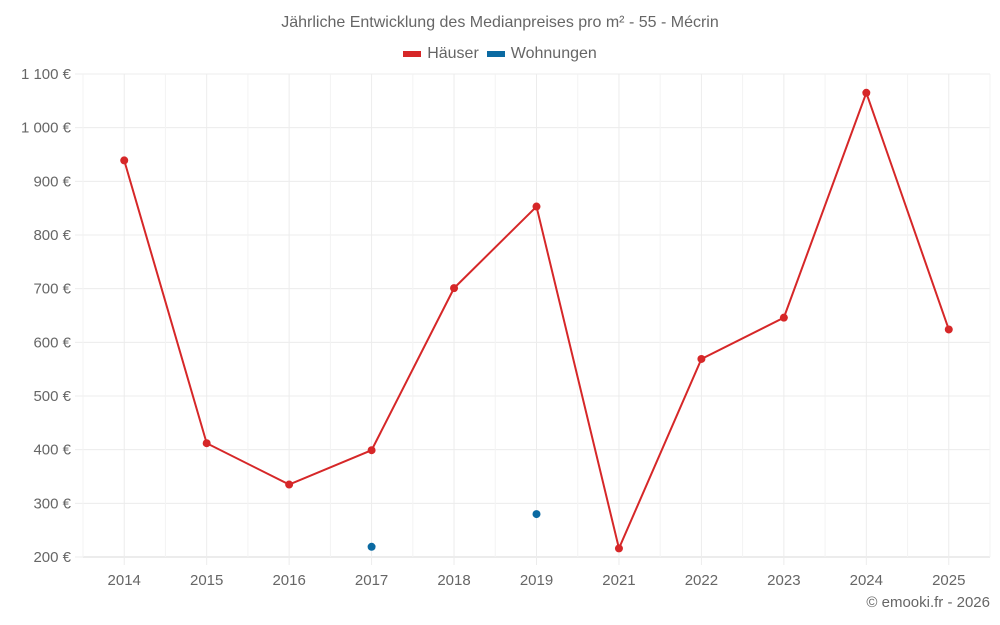 This screenshot has width=1000, height=625. What do you see at coordinates (618, 580) in the screenshot?
I see `x-tick-label: 2021` at bounding box center [618, 580].